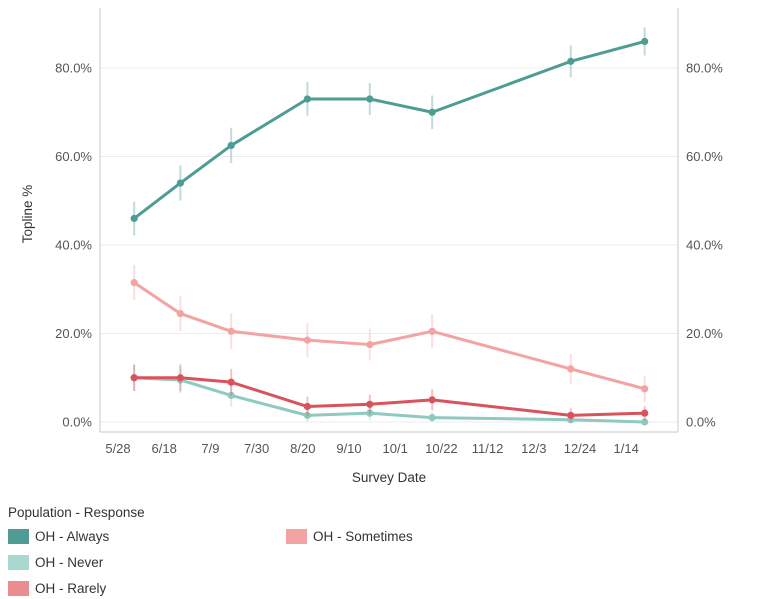 The image size is (773, 599). What do you see at coordinates (704, 245) in the screenshot?
I see `y-tick-label-right: 40.0%` at bounding box center [704, 245].